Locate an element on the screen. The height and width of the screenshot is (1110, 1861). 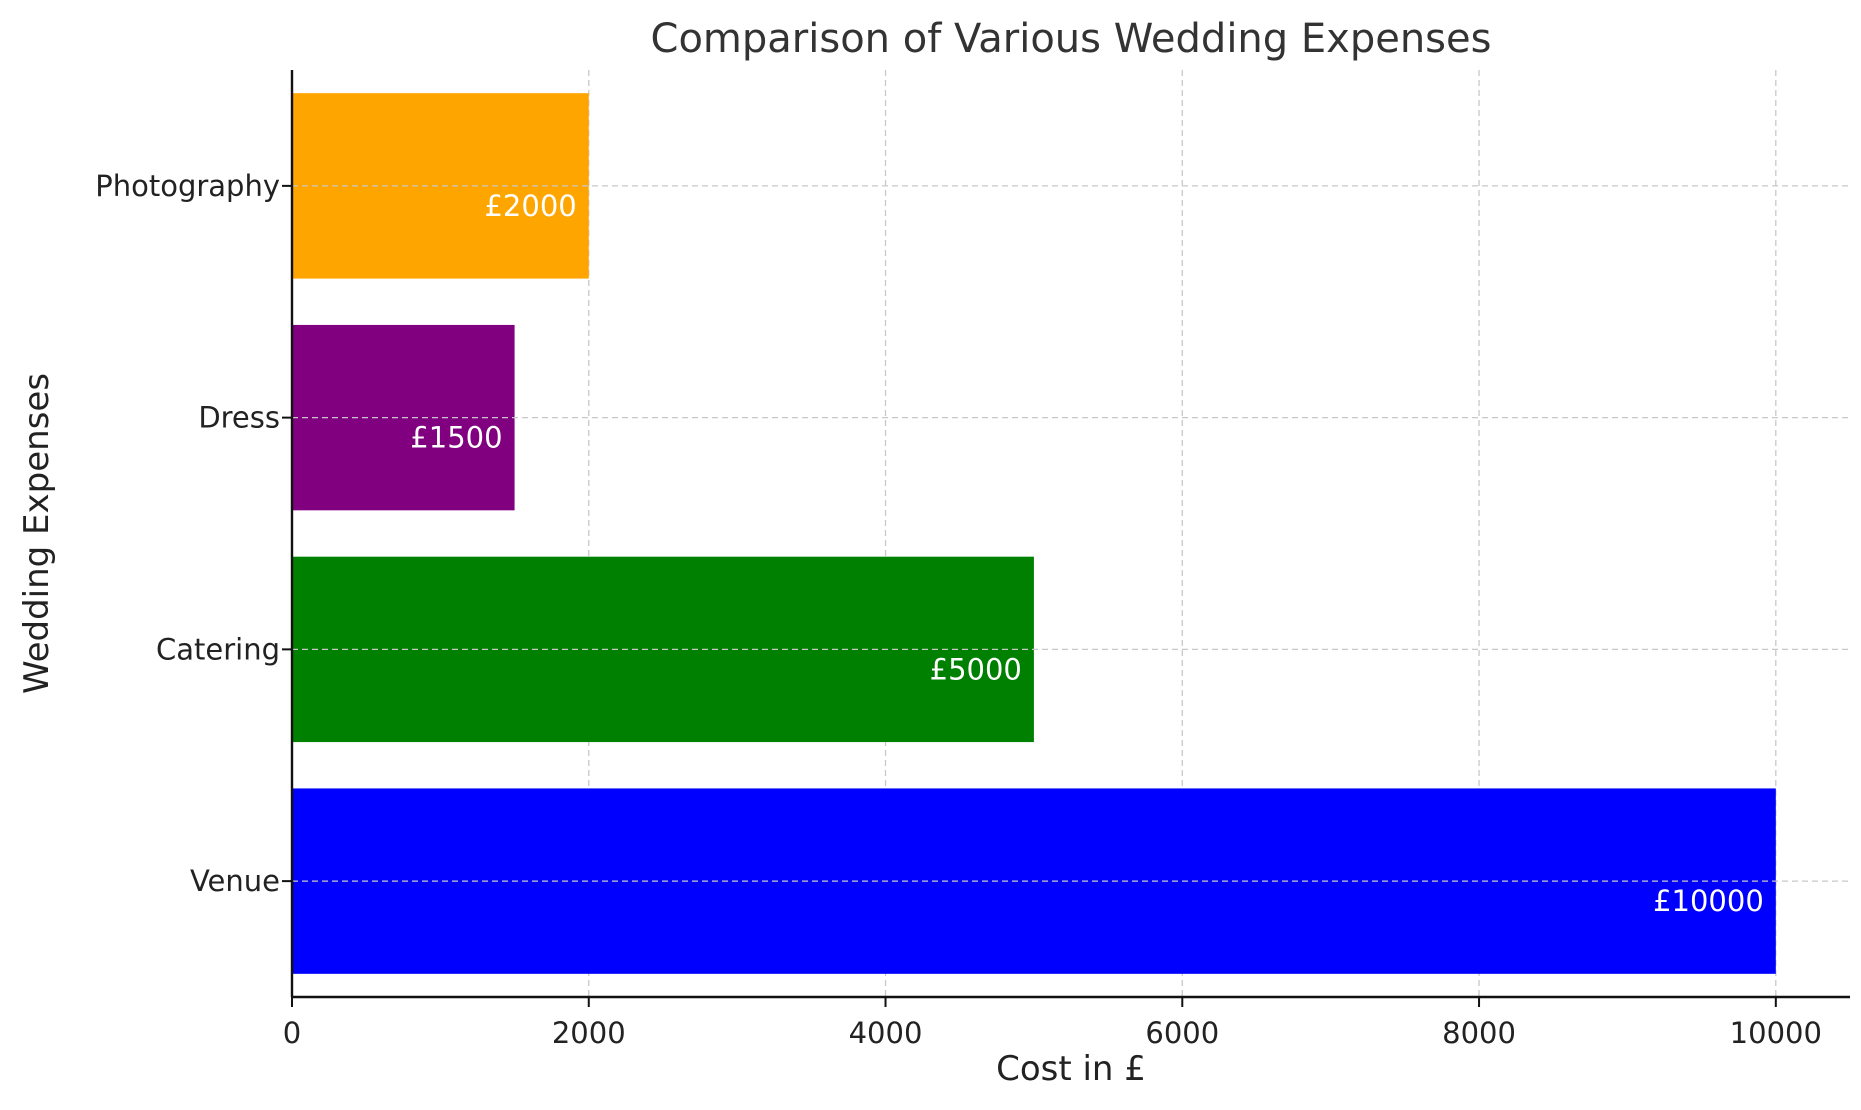
x-tick-label: 0 is located at coordinates (292, 1033).